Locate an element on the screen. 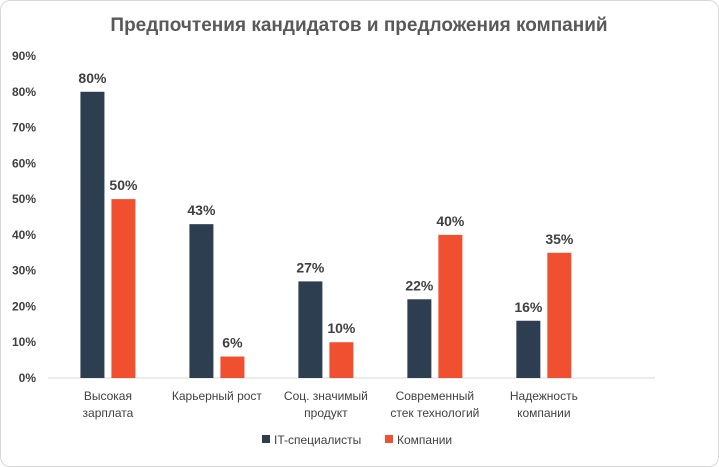 The image size is (719, 467). x-tick-label: Высокая is located at coordinates (108, 396).